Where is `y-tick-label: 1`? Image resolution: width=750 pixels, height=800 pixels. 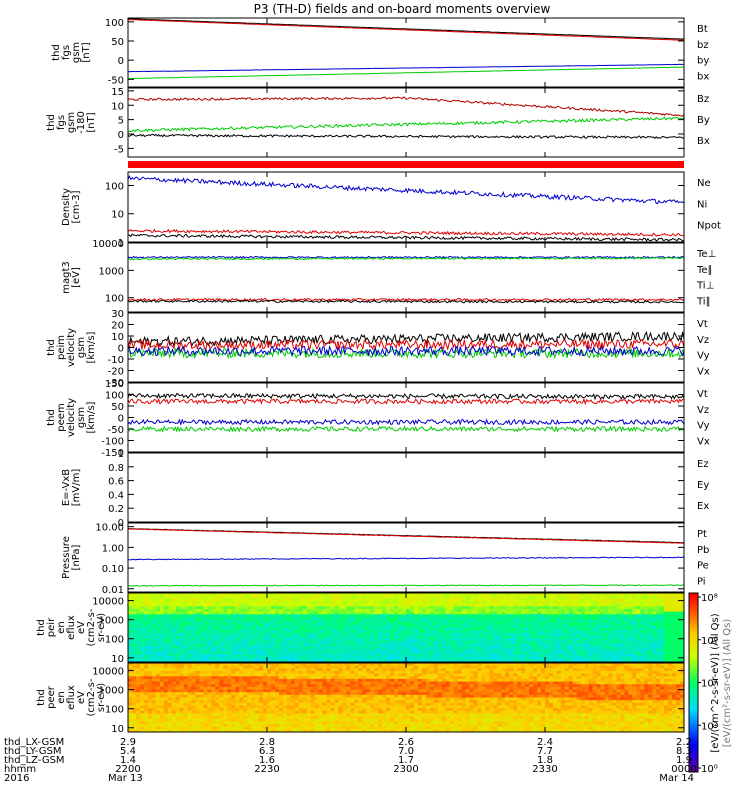 y-tick-label: 1 is located at coordinates (121, 454).